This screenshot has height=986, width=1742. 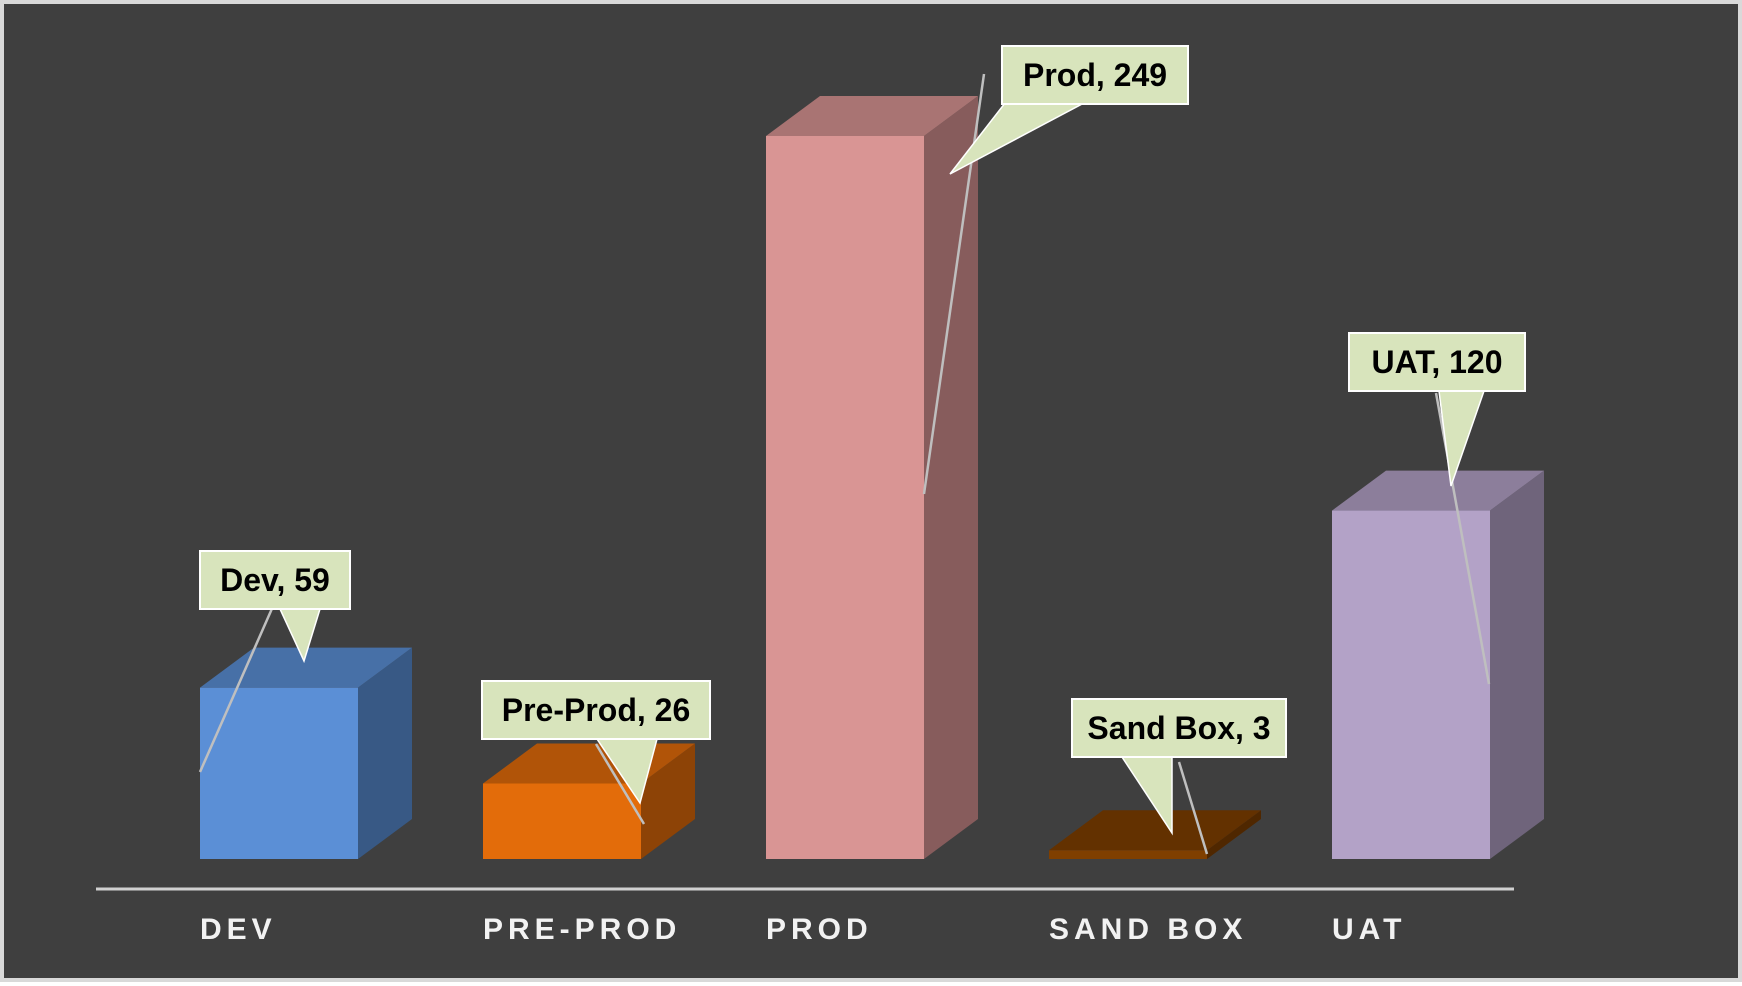 I want to click on bar-dev, so click(x=306, y=753).